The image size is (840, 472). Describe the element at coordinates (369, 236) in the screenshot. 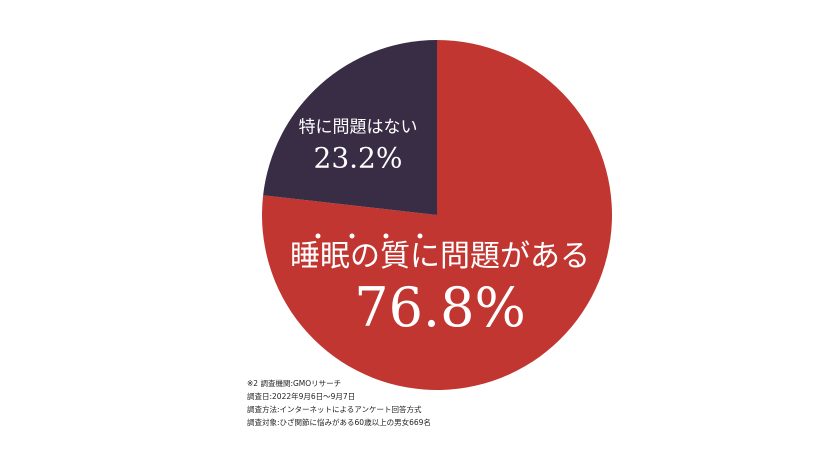

I see `emphasis-dots` at that location.